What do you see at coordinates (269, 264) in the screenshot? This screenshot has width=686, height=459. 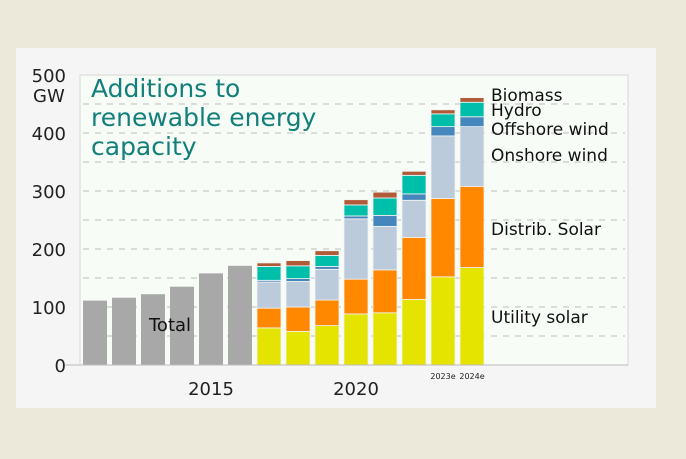 I see `bar-biomass-2017` at bounding box center [269, 264].